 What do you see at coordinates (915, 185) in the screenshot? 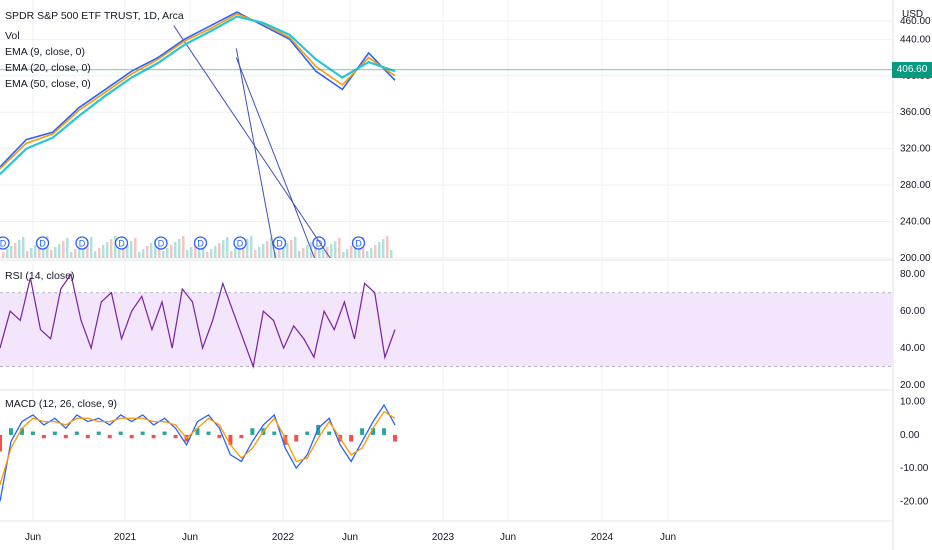
I see `y-tick-label: 280.00` at bounding box center [915, 185].